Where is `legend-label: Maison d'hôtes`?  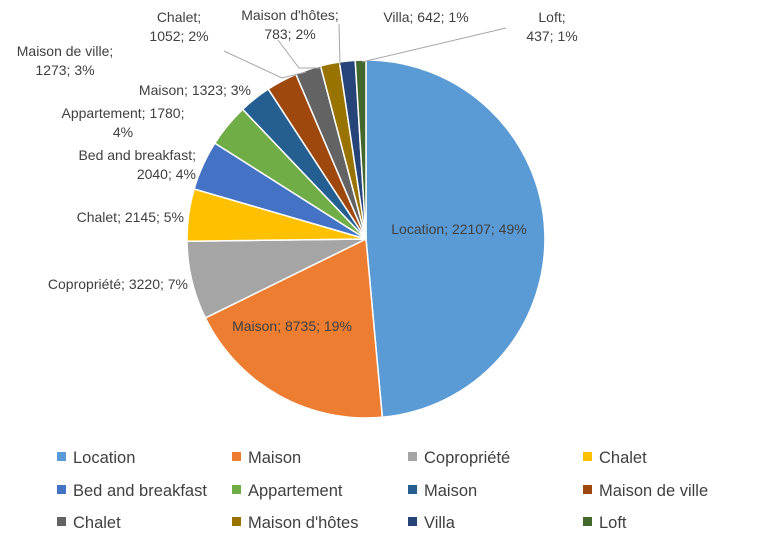
legend-label: Maison d'hôtes is located at coordinates (303, 523).